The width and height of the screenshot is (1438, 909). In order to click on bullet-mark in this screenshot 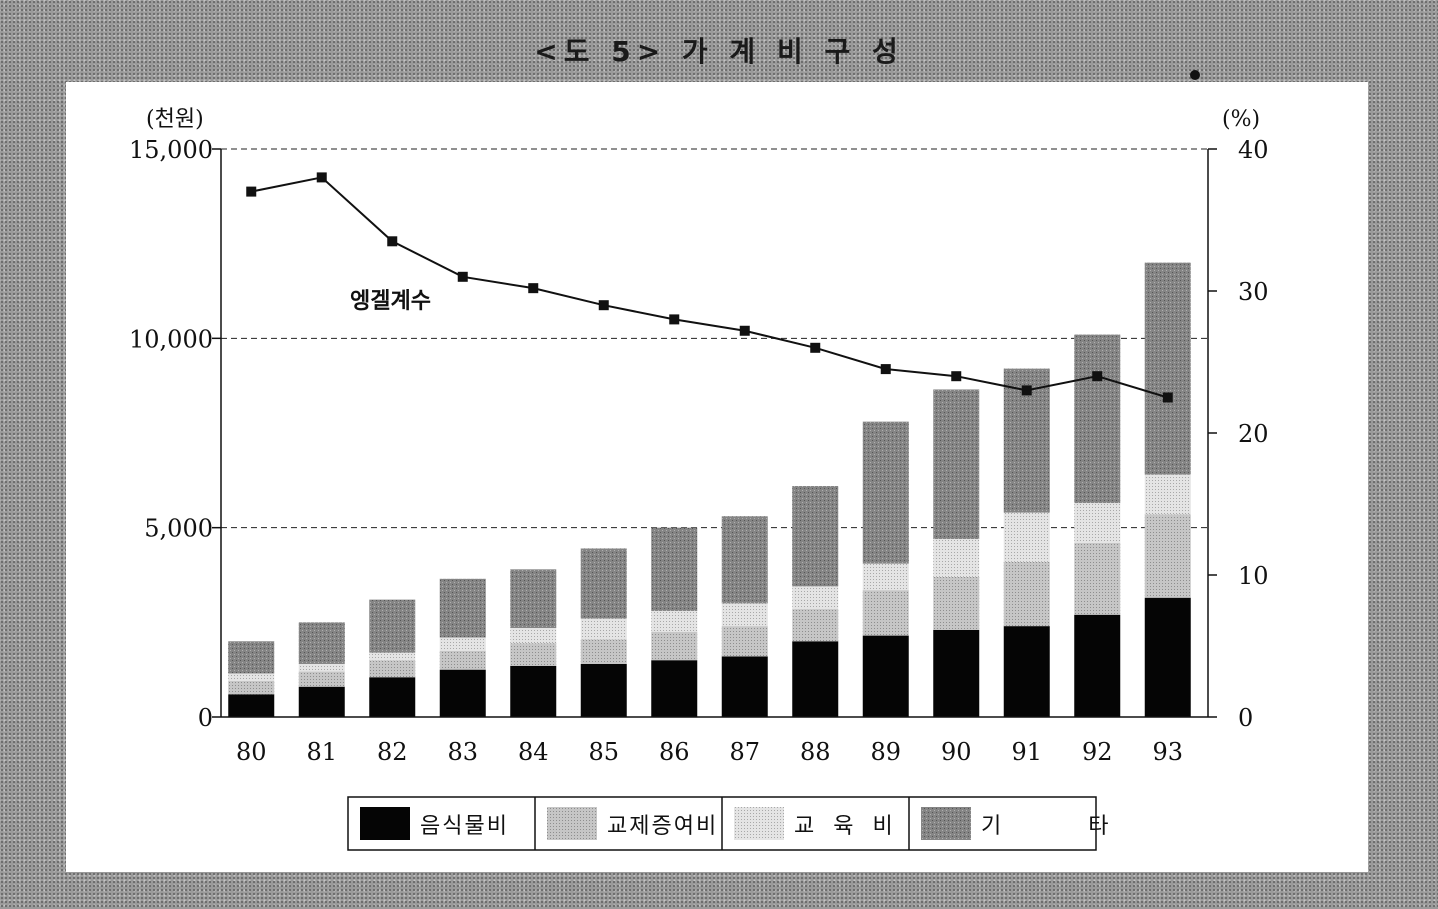, I will do `click(1195, 75)`.